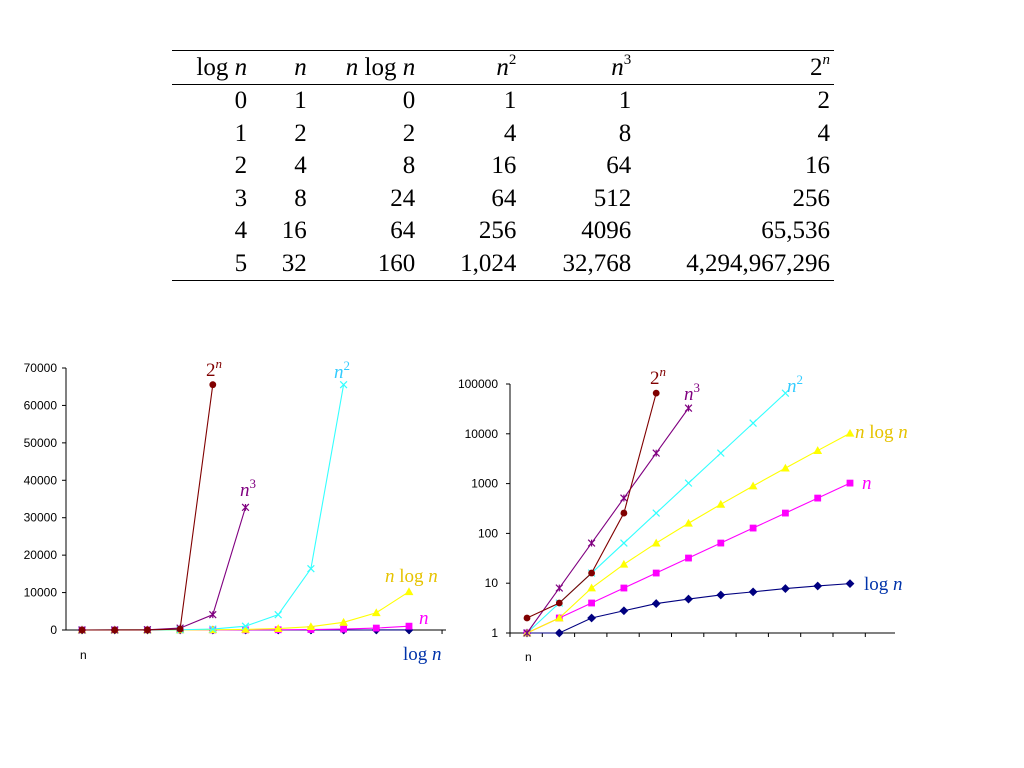 The height and width of the screenshot is (768, 1024). Describe the element at coordinates (506, 67) in the screenshot. I see `table-header-cell: n2` at that location.